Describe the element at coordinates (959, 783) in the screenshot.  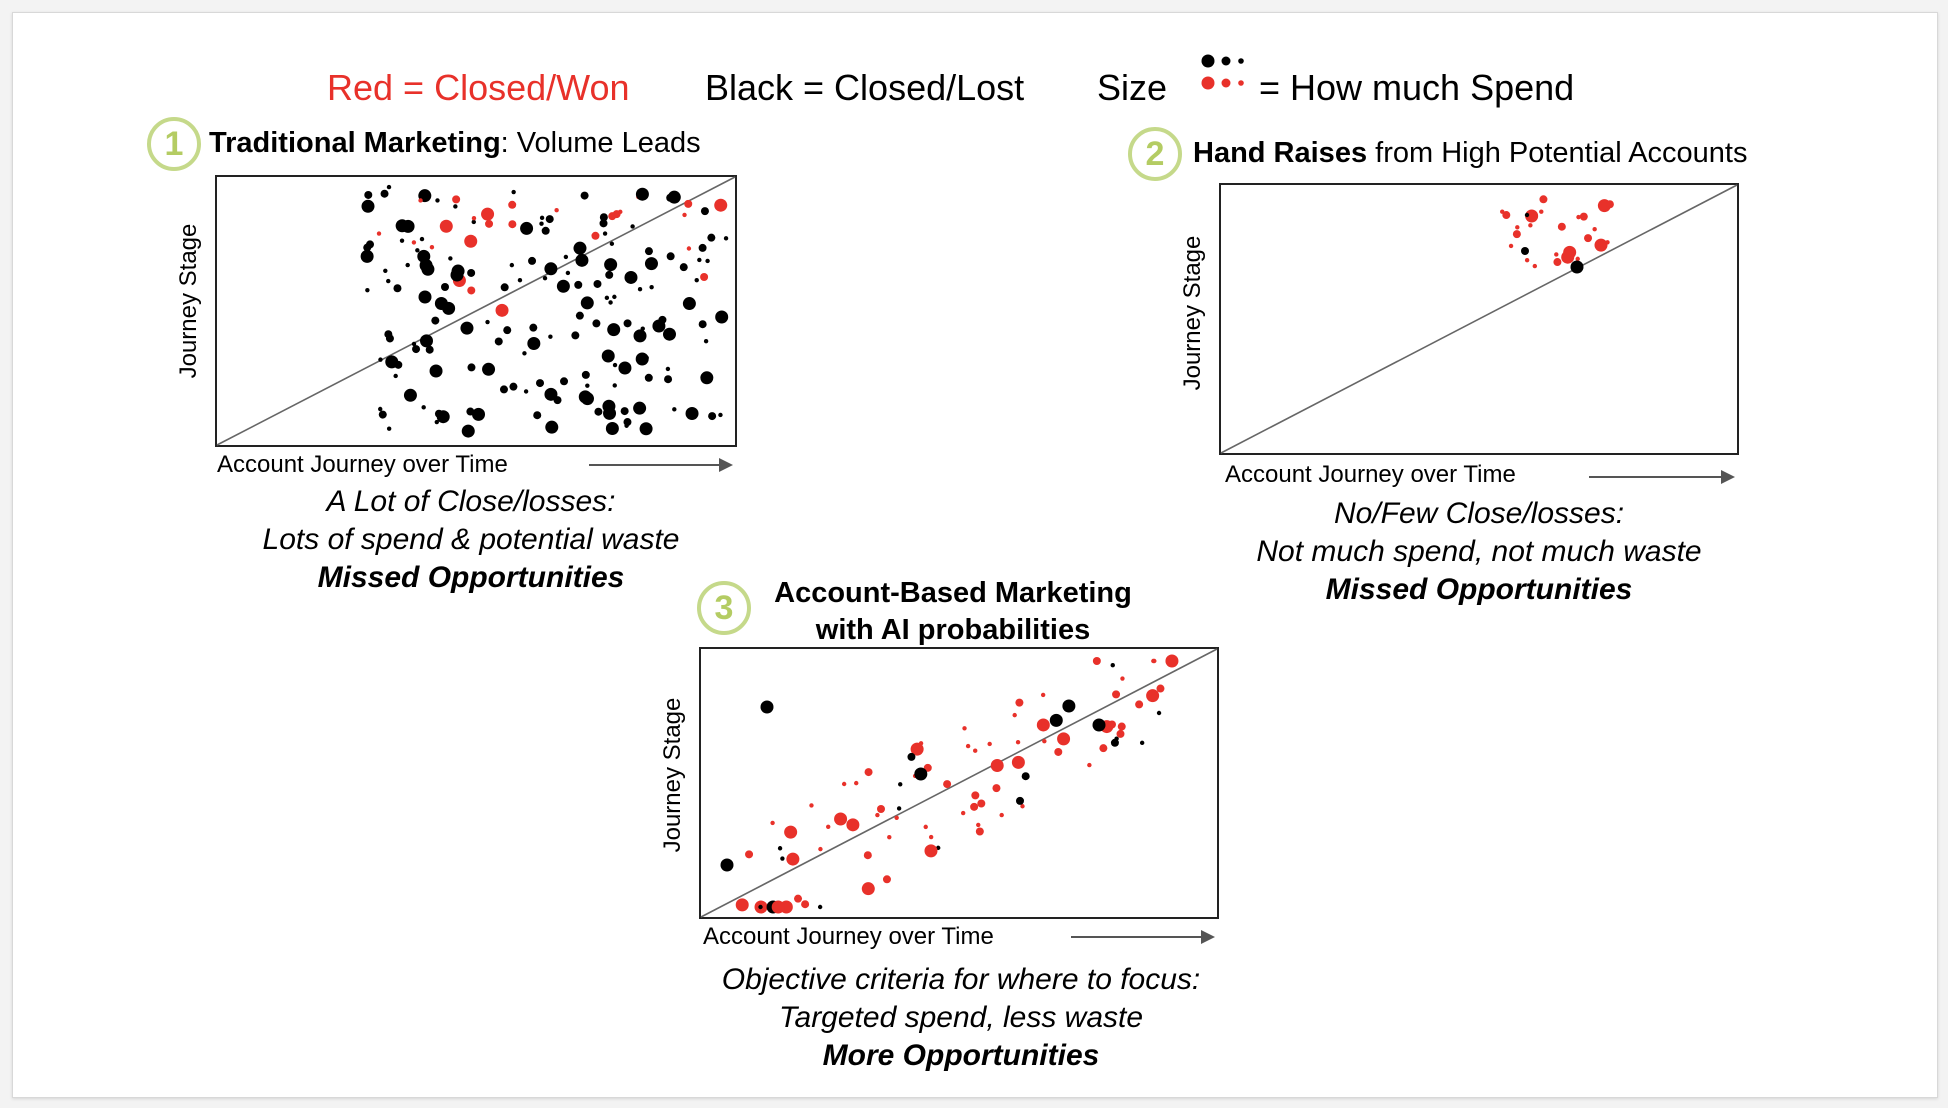
I see `panel-3-diagonal-line` at that location.